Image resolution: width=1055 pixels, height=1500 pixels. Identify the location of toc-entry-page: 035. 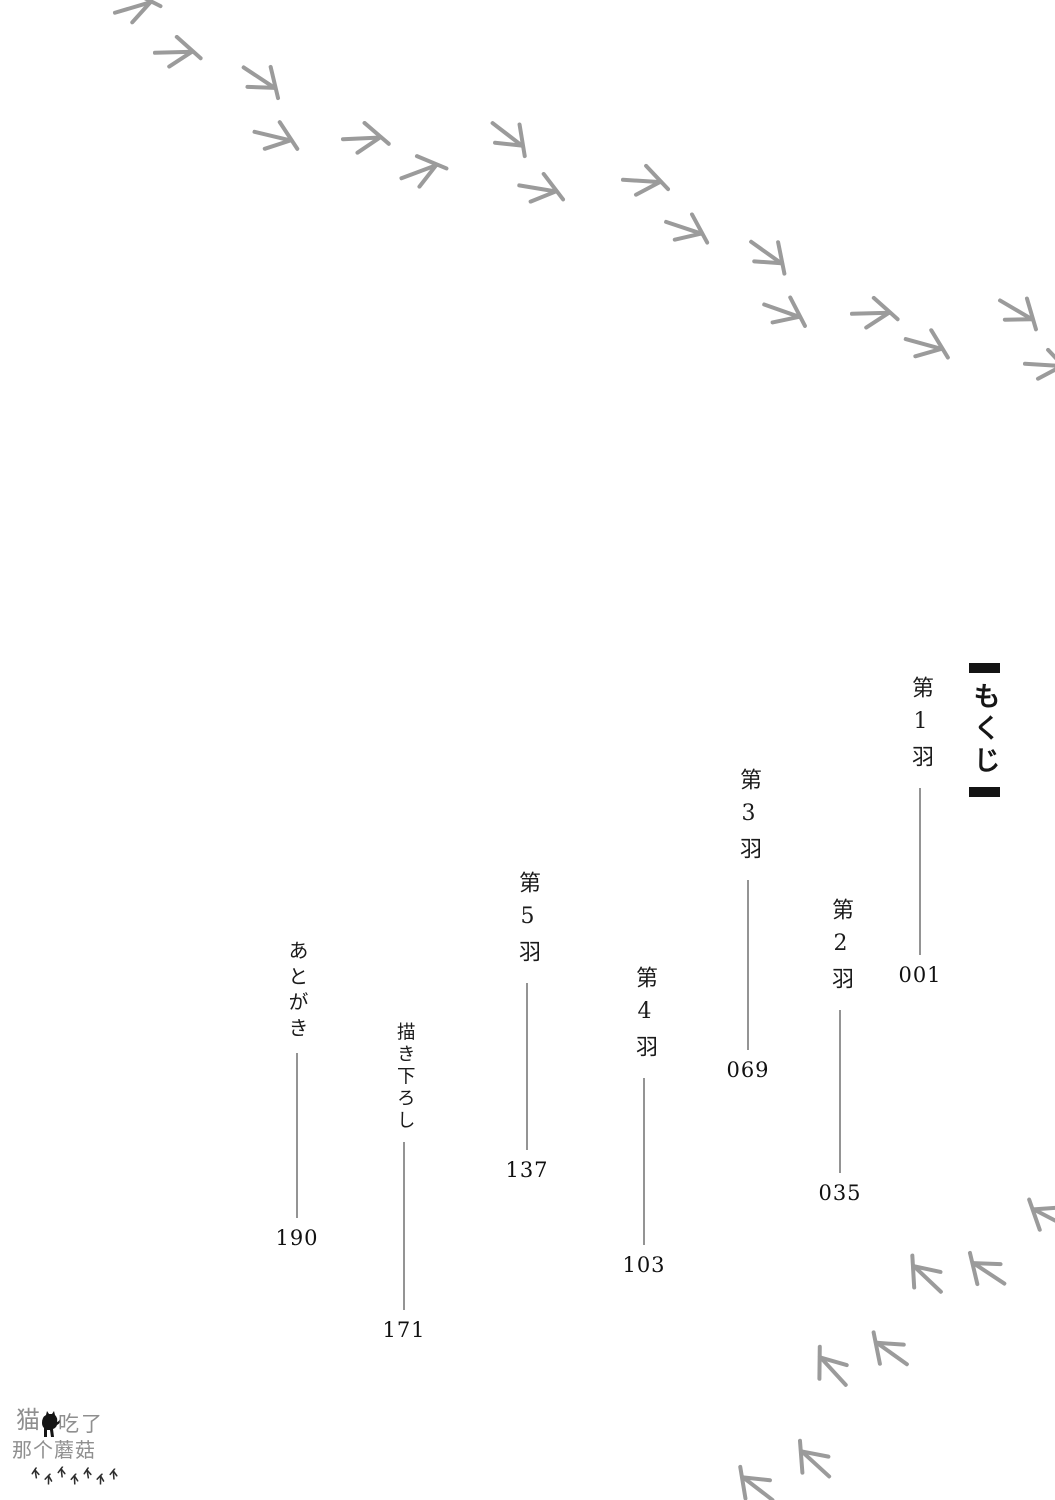
(840, 1193).